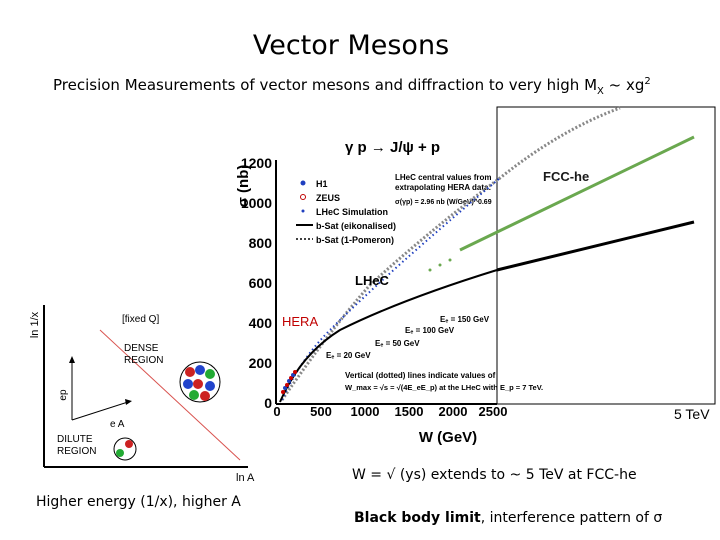 This screenshot has width=720, height=540. Describe the element at coordinates (595, 246) in the screenshot. I see `lhec-extrapolation-line` at that location.